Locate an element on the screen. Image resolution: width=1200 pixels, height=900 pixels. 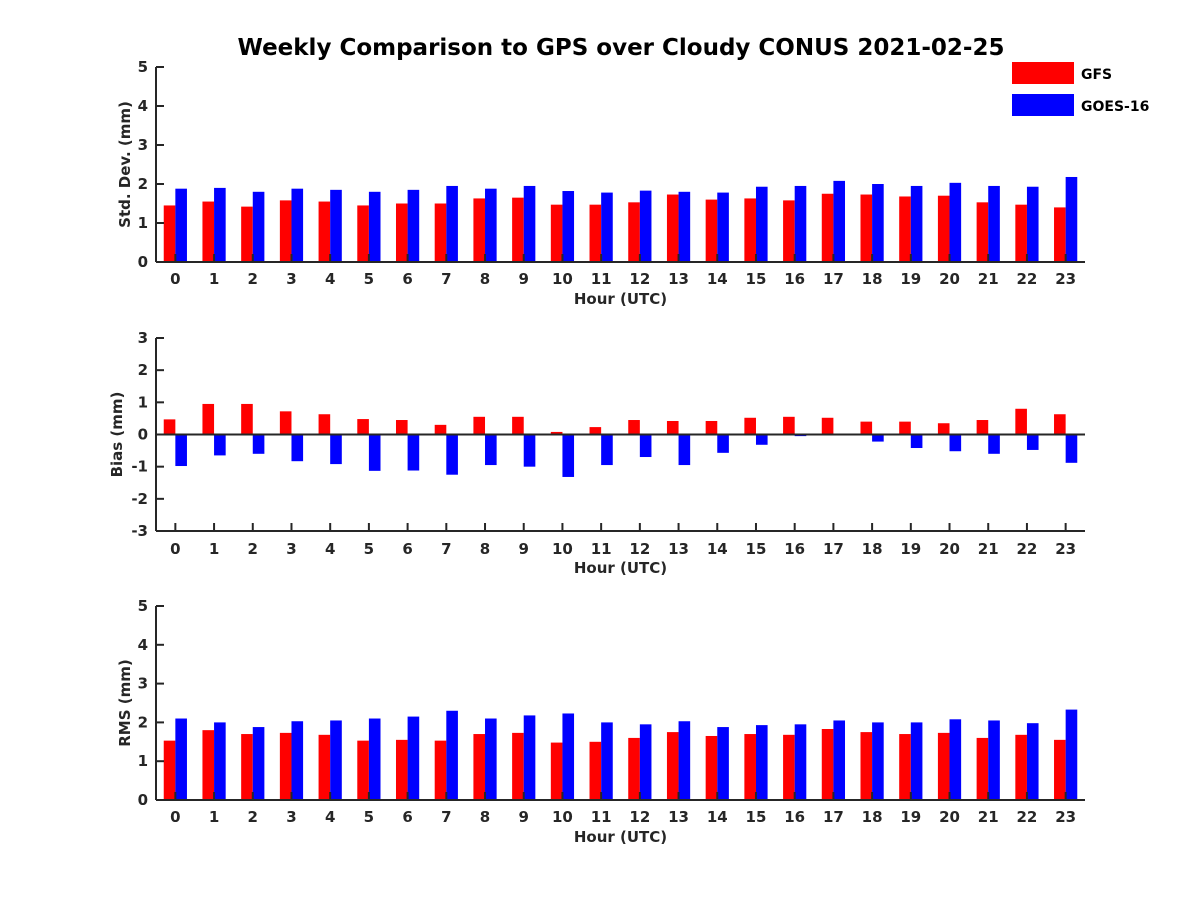
x-tick-label: 2 is located at coordinates (253, 549).